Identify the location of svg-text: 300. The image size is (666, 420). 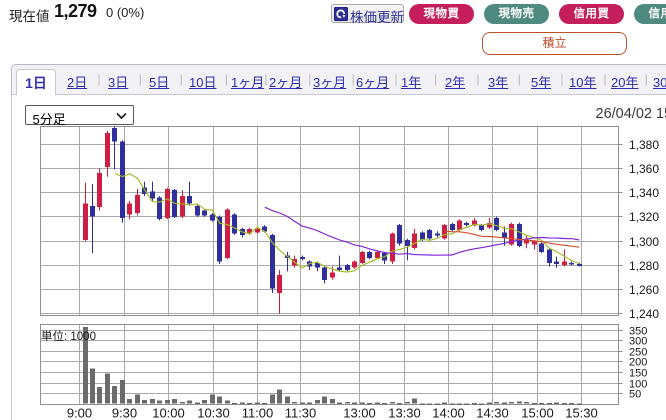
(638, 341).